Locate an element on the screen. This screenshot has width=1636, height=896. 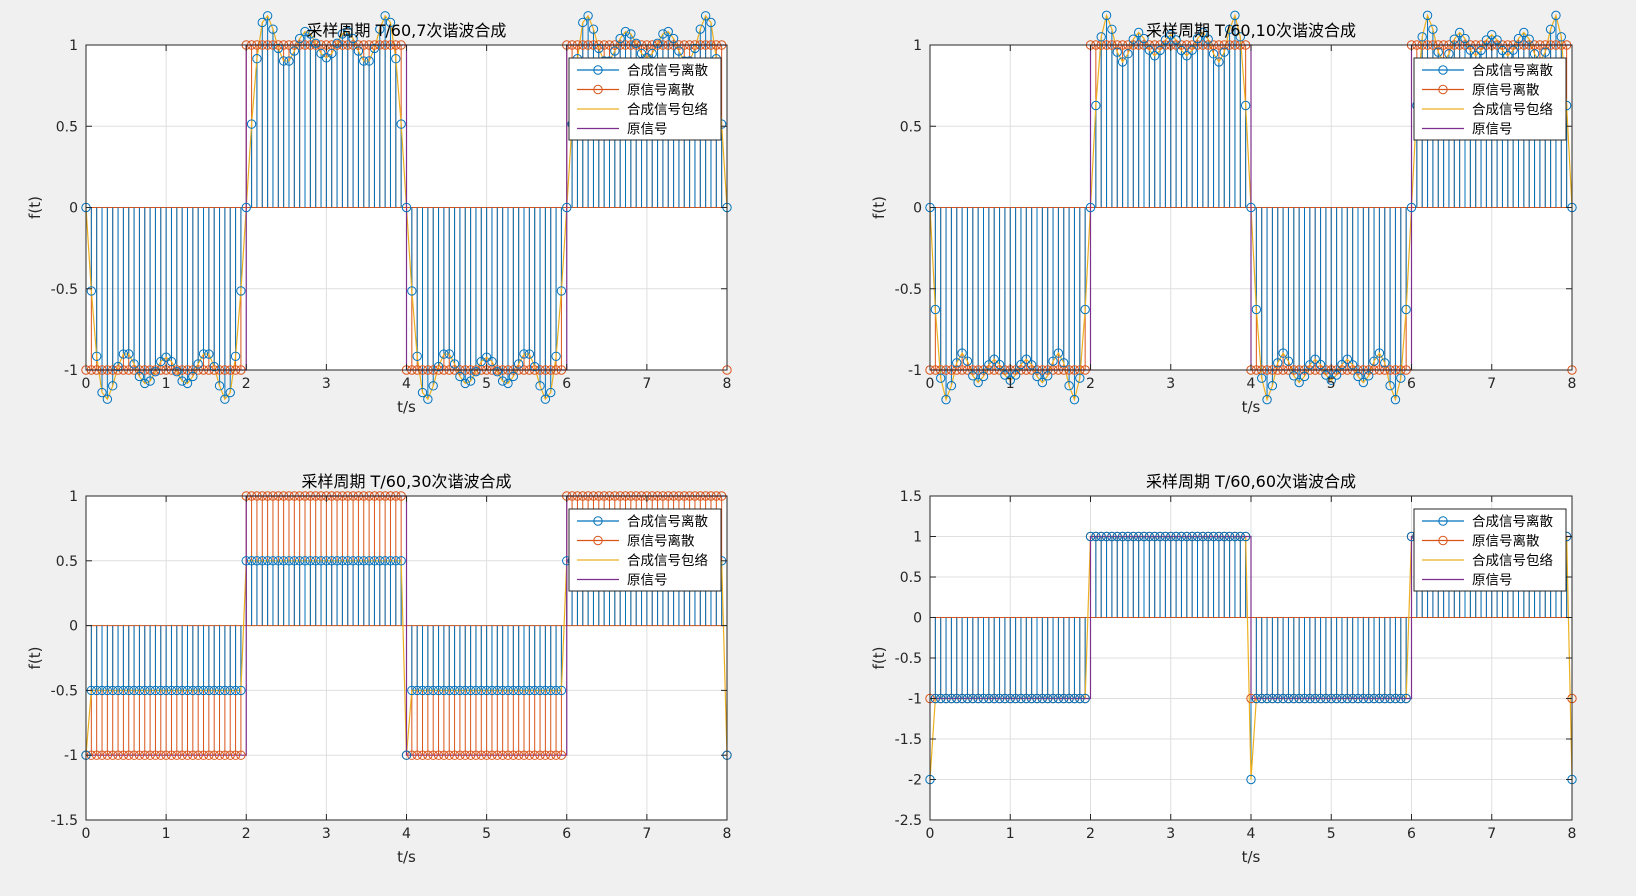
y-tick-label: 1 is located at coordinates (917, 538).